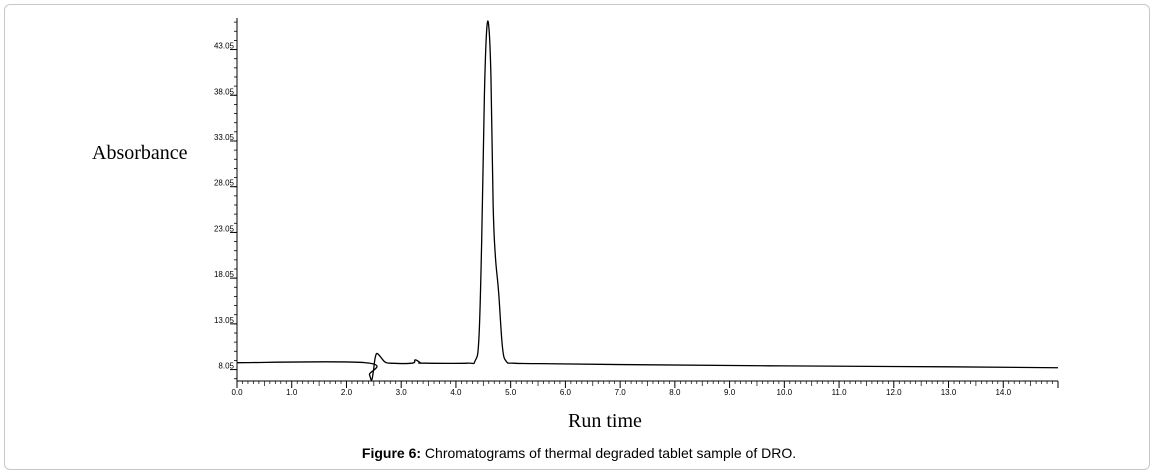  What do you see at coordinates (785, 392) in the screenshot?
I see `x-tick-label: 10.0` at bounding box center [785, 392].